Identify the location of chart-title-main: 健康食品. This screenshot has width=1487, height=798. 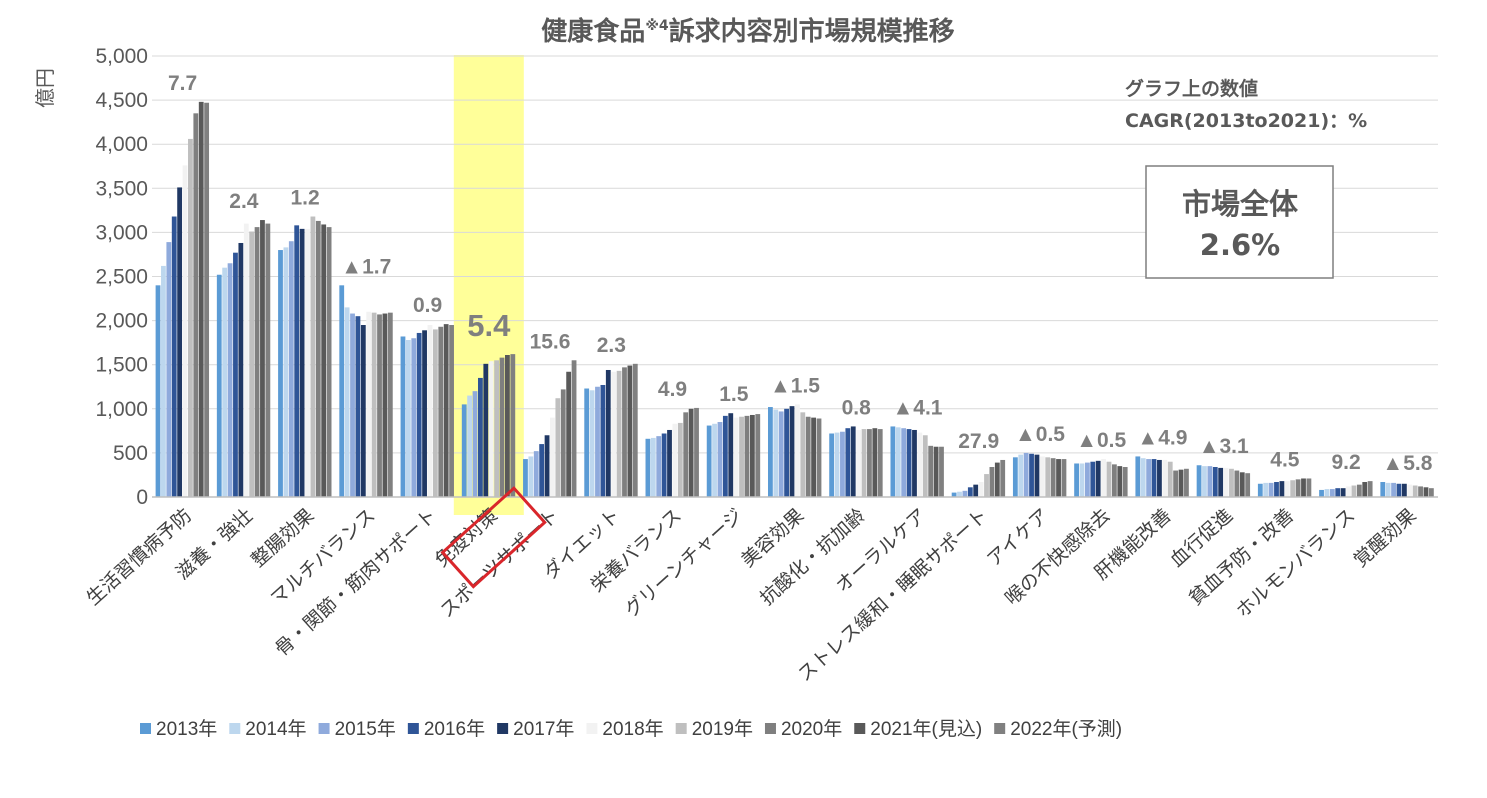
(593, 31).